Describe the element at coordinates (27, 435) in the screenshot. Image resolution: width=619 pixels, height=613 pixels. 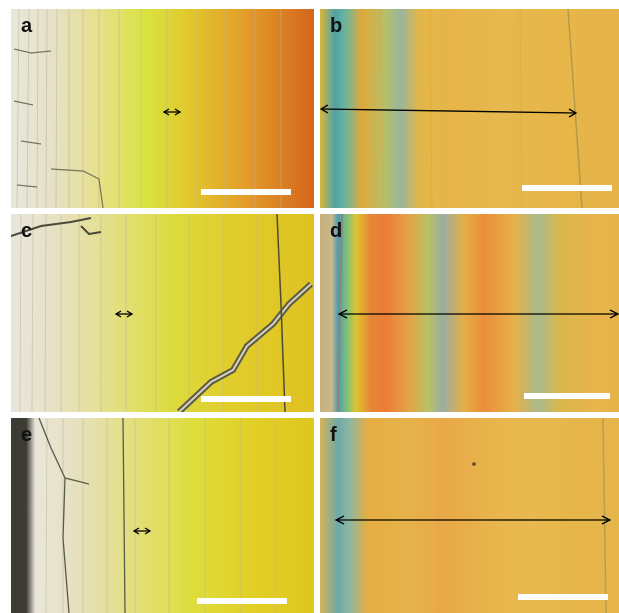
I see `panel-label-e: e` at that location.